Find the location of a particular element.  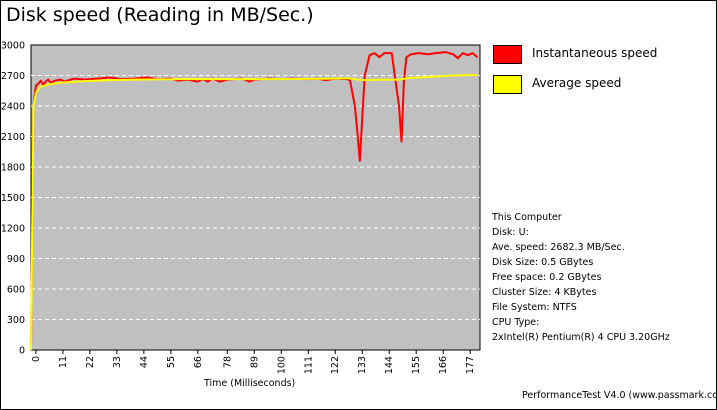

y-tick-label: 600 is located at coordinates (16, 290).